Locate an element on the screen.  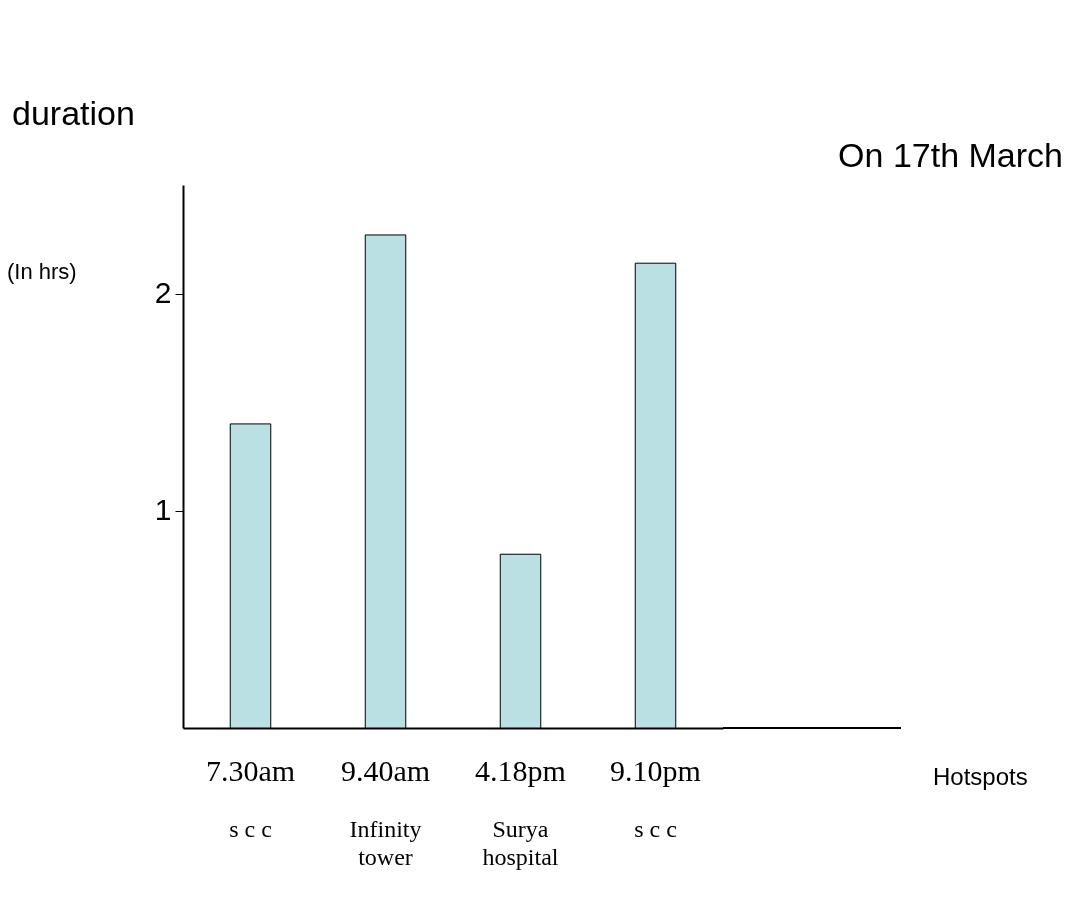
text: On 17th March is located at coordinates (950, 155).